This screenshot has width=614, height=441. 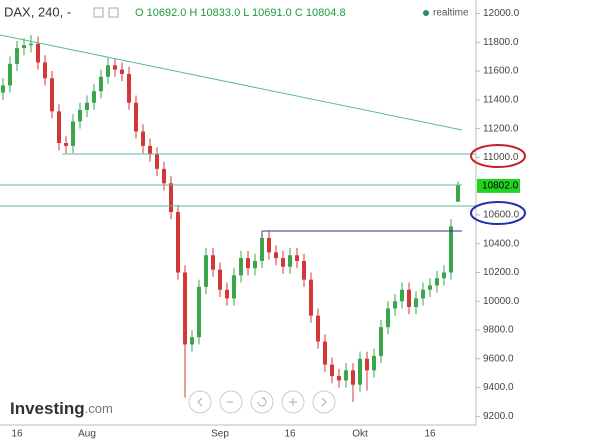 I want to click on price-tag, so click(x=498, y=185).